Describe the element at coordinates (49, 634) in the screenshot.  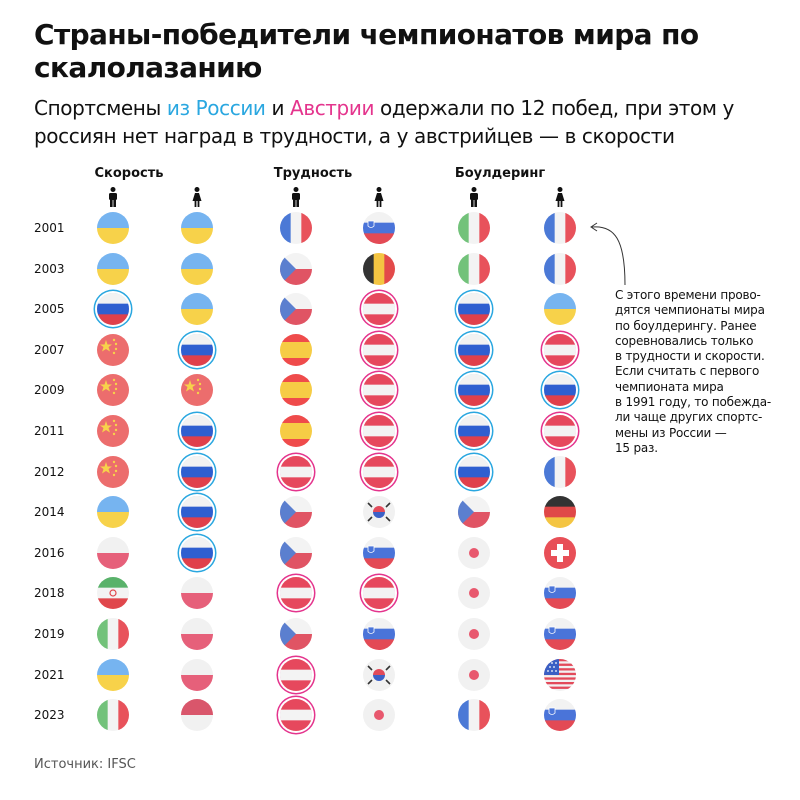
I see `year-label: 2019` at that location.